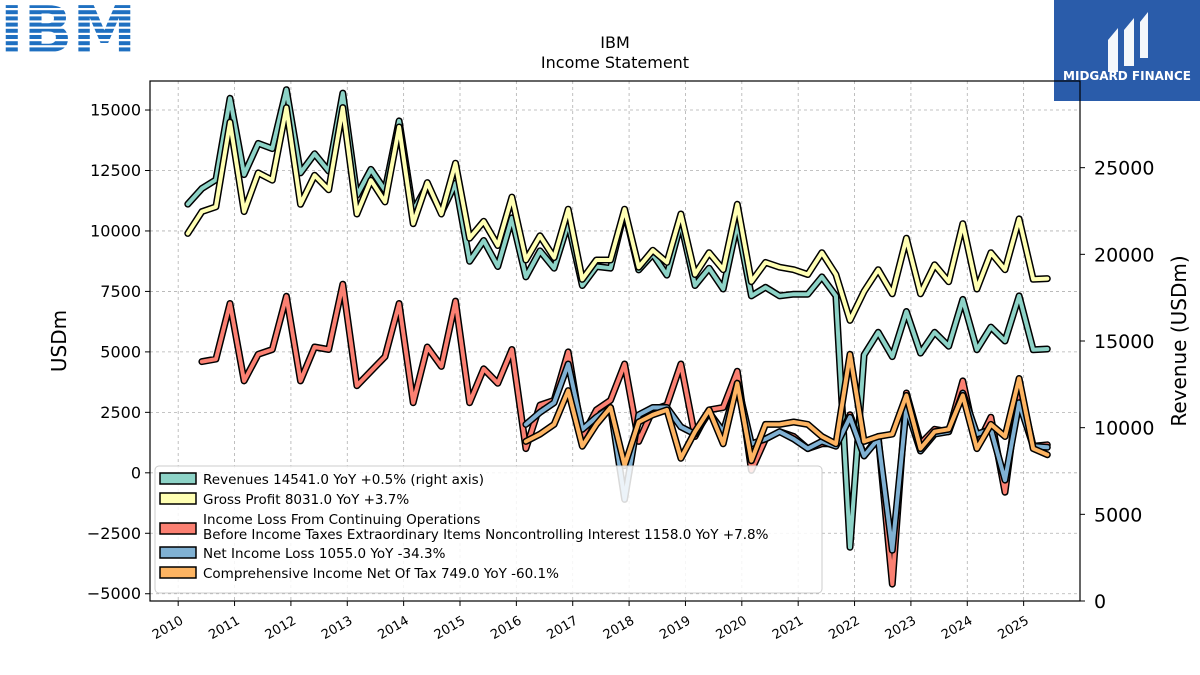  I want to click on y-tick-label: 0, so click(136, 472).